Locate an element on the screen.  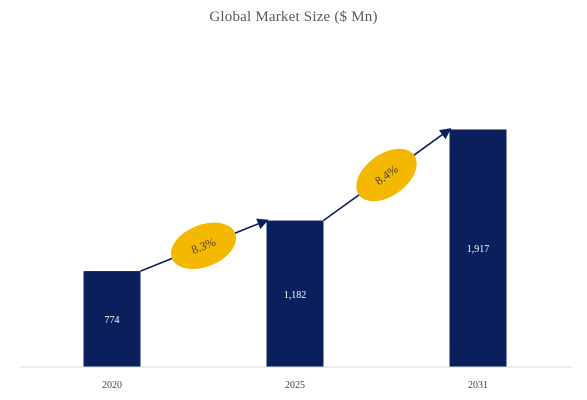
x-tick-label-2031: 2031 is located at coordinates (478, 385).